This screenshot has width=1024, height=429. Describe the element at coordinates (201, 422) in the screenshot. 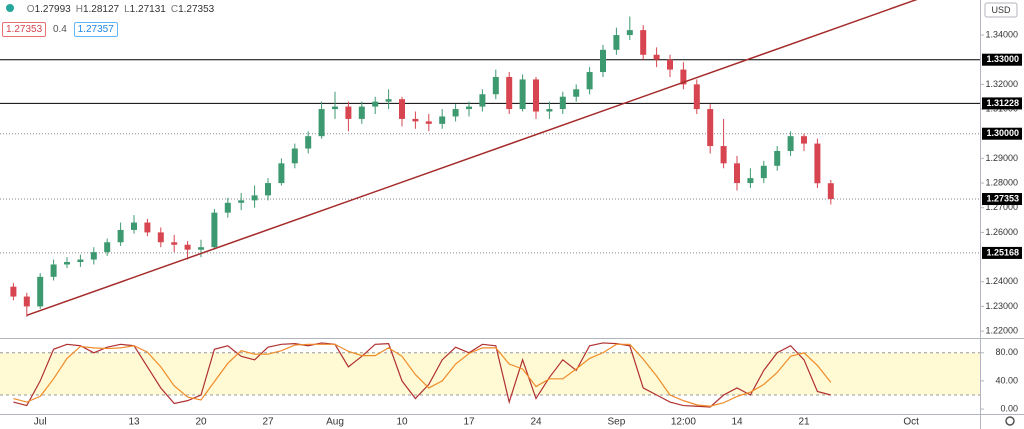

I see `x-tick-label: 20` at that location.